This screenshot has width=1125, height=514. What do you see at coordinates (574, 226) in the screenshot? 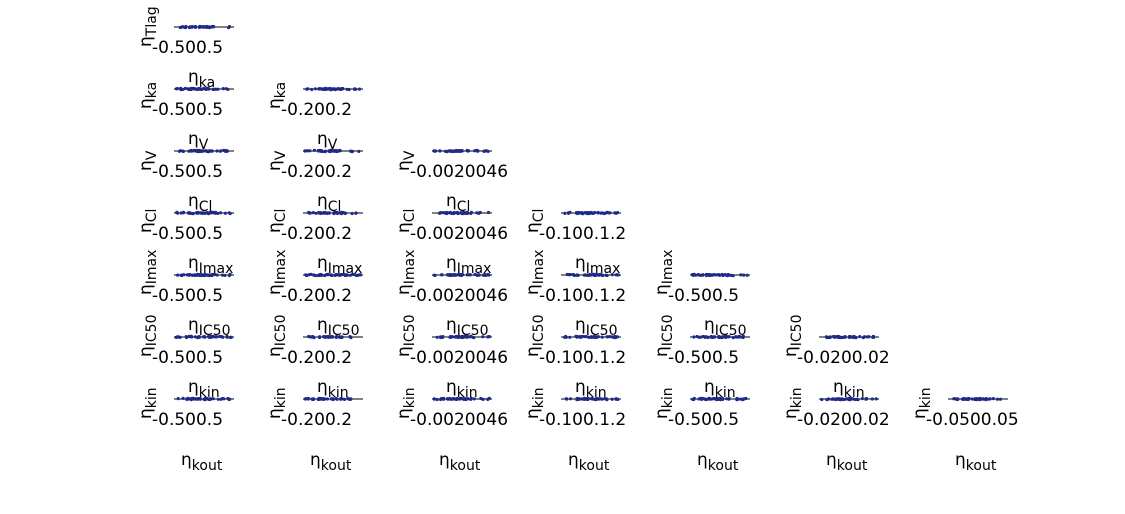
I see `panel-Cl-vs-Cl: ηCl-0.100.1.2` at bounding box center [574, 226].